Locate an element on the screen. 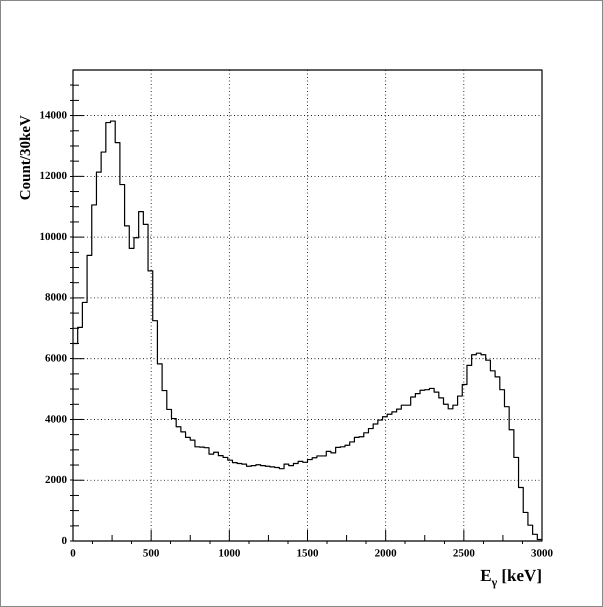  x-tick-label: 2000 is located at coordinates (386, 553).